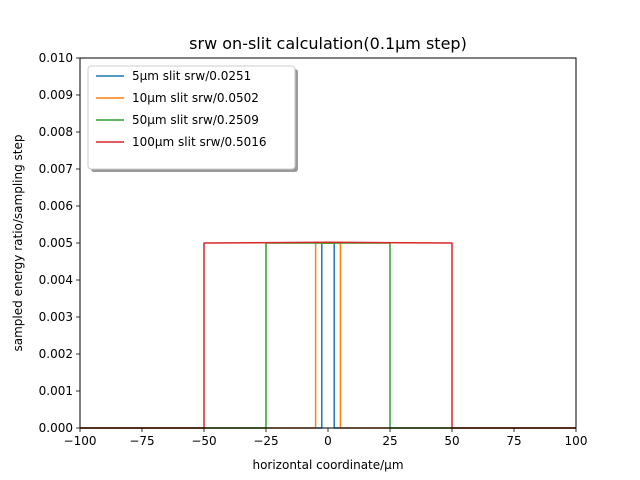 This screenshot has width=640, height=480. Describe the element at coordinates (576, 441) in the screenshot. I see `x-tick-label: 100` at that location.